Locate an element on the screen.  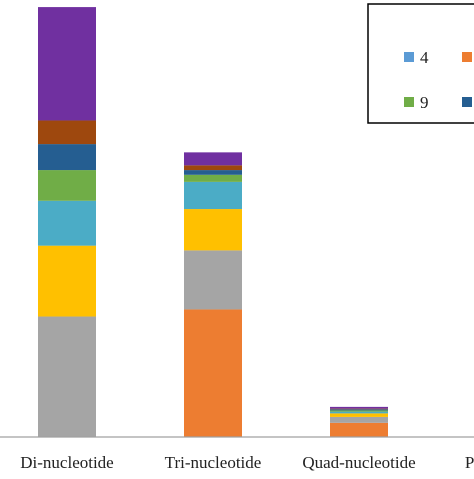
x-tick-label: Di-nucleotide is located at coordinates (66, 462).